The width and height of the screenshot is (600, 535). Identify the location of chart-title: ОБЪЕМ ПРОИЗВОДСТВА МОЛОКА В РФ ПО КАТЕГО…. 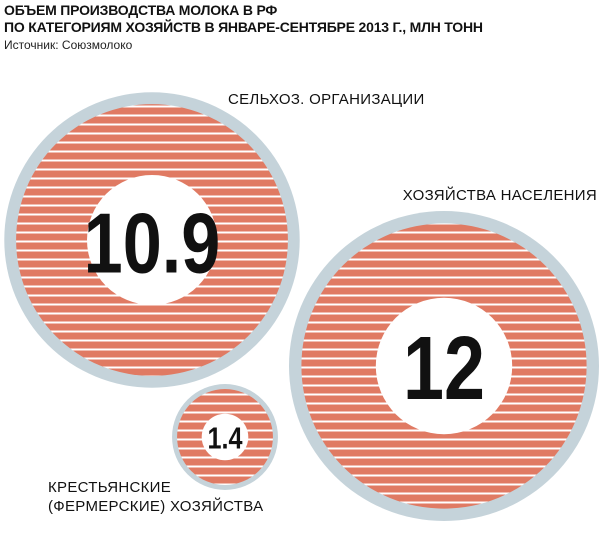
(243, 18).